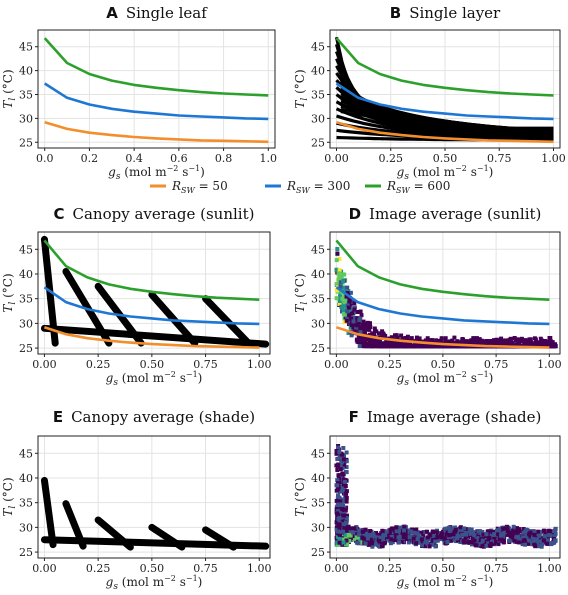  I want to click on sim-curve, so click(444, 122).